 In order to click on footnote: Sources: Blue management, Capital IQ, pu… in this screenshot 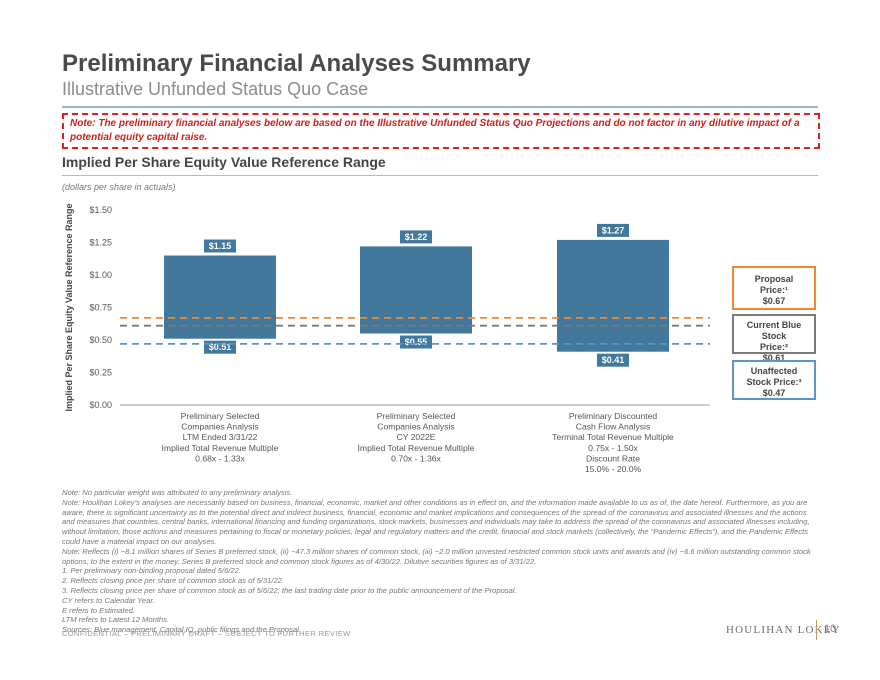, I will do `click(181, 630)`.